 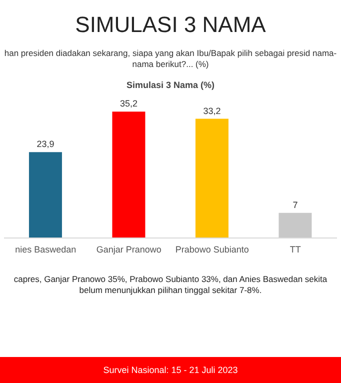 What do you see at coordinates (296, 249) in the screenshot?
I see `x-tick-label: TT` at bounding box center [296, 249].